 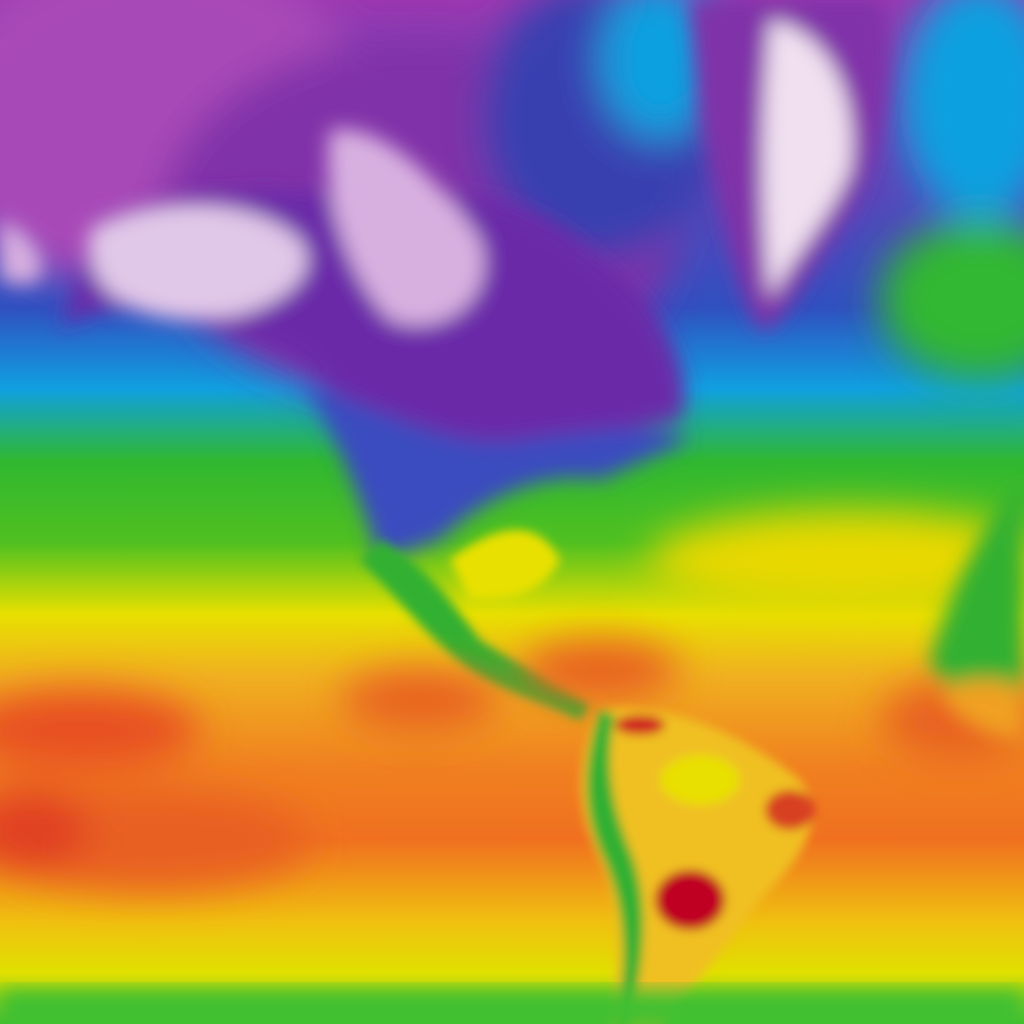 I want to click on africa-coast, so click(x=977, y=610).